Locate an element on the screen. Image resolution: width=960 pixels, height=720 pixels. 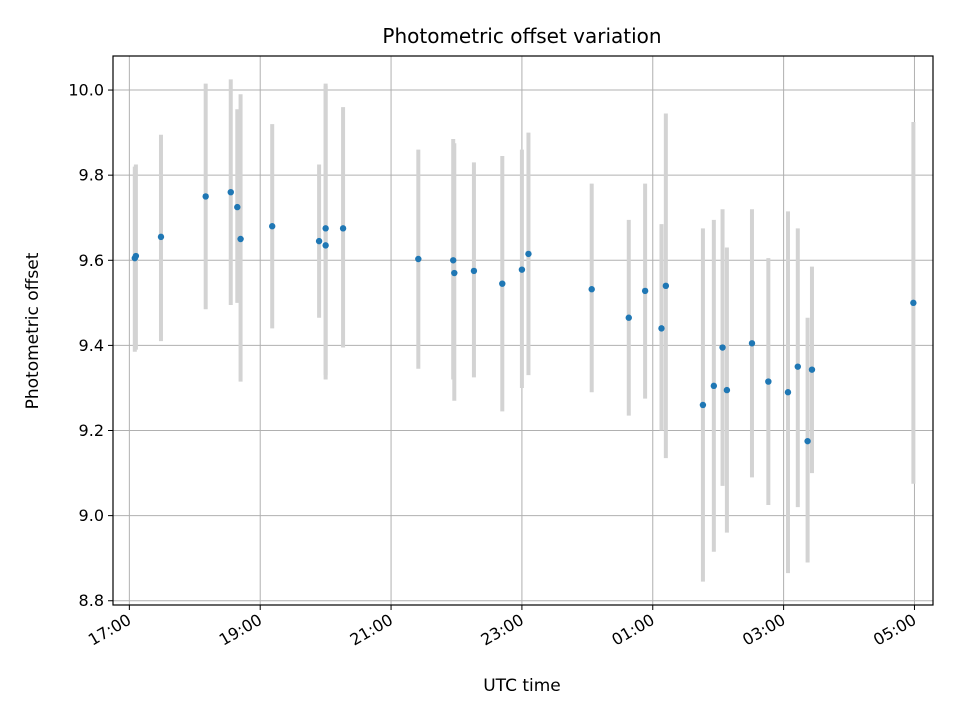
y-tick-label: 9.8 is located at coordinates (91, 175).